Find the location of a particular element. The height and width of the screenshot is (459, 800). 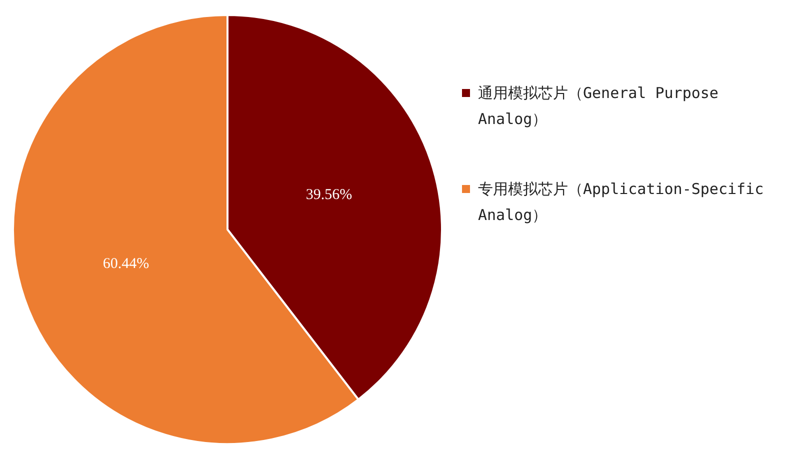

data-label: 60.44% is located at coordinates (126, 264).